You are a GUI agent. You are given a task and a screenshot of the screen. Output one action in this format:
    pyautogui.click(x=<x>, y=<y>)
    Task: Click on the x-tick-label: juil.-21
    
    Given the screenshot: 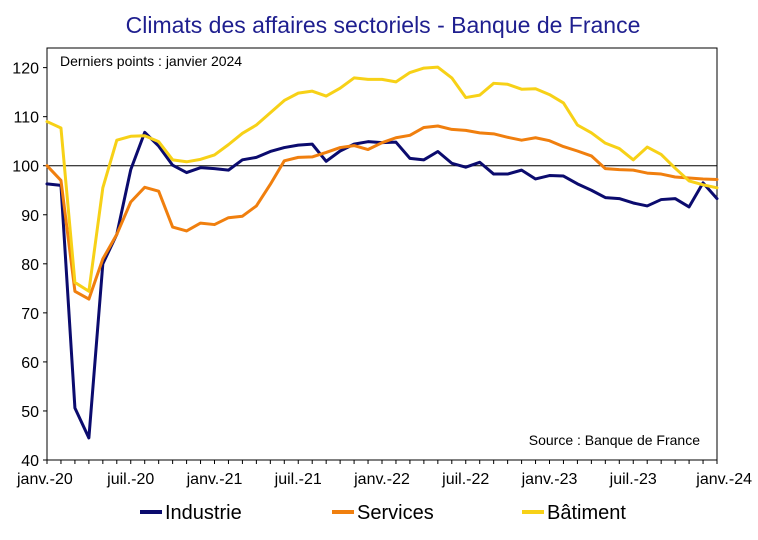 What is the action you would take?
    pyautogui.click(x=298, y=479)
    